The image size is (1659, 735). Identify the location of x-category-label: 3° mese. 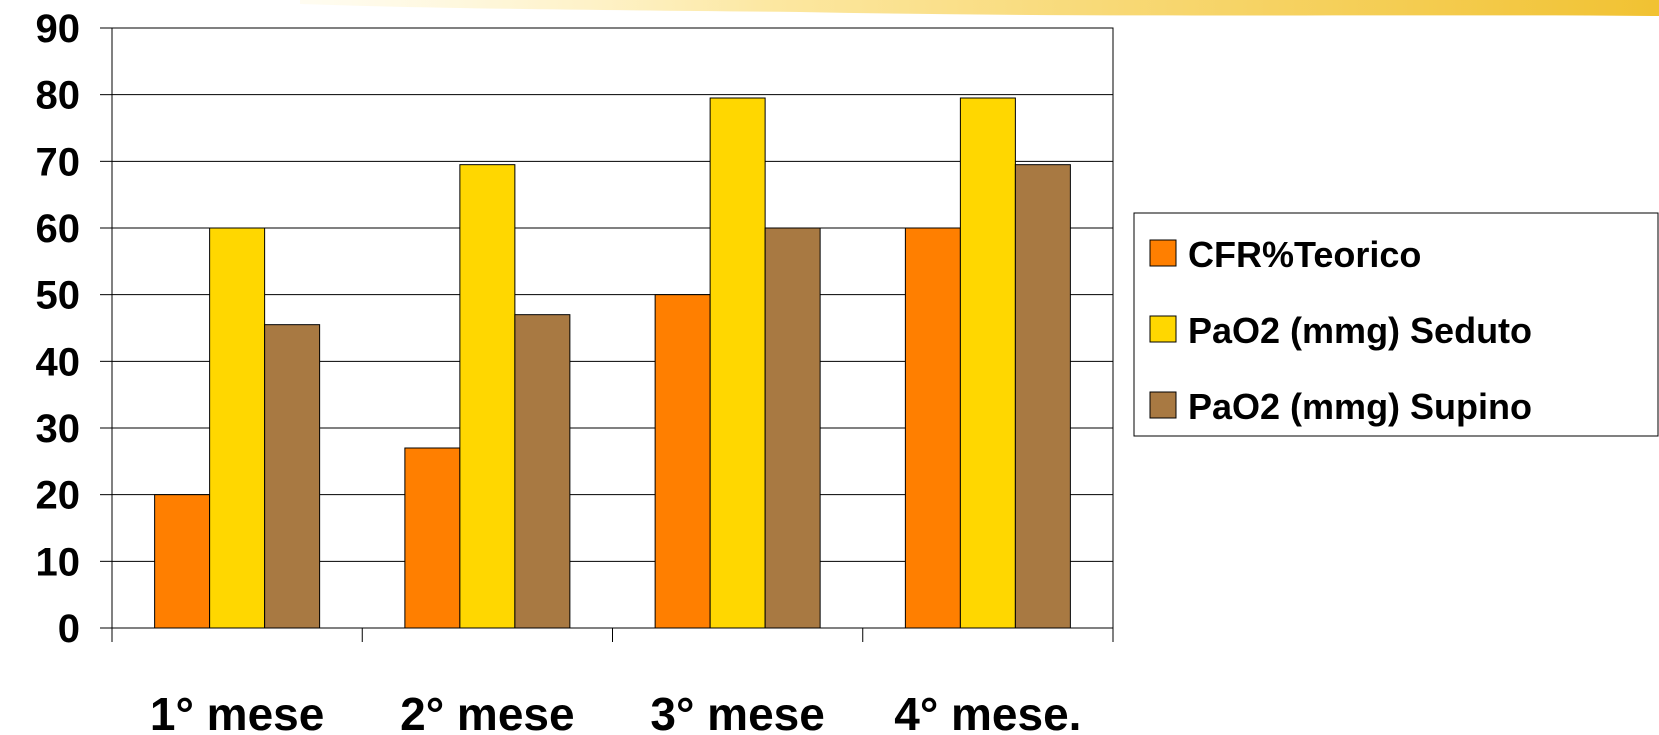
(737, 711).